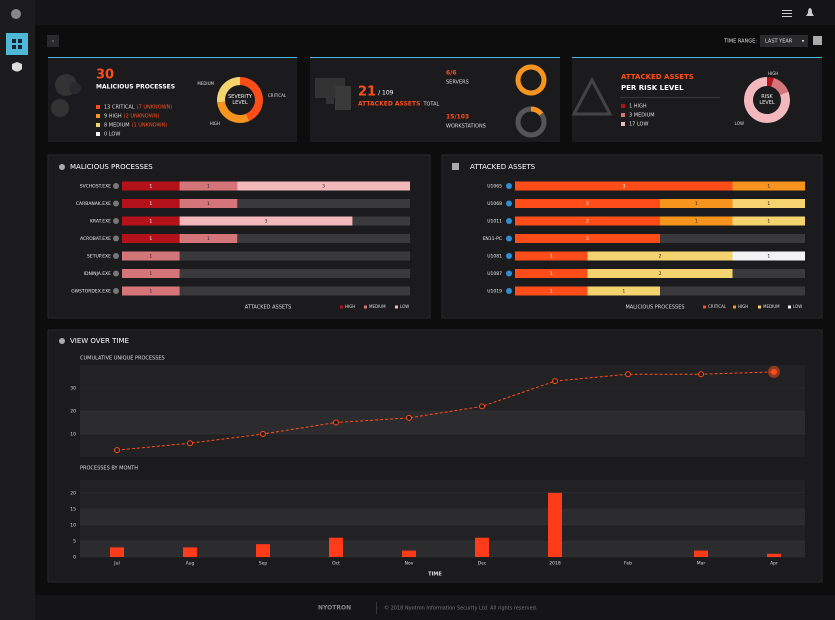 The height and width of the screenshot is (620, 835). I want to click on chart-title: CUMULATIVE UNIQUE PROCESSES, so click(122, 359).